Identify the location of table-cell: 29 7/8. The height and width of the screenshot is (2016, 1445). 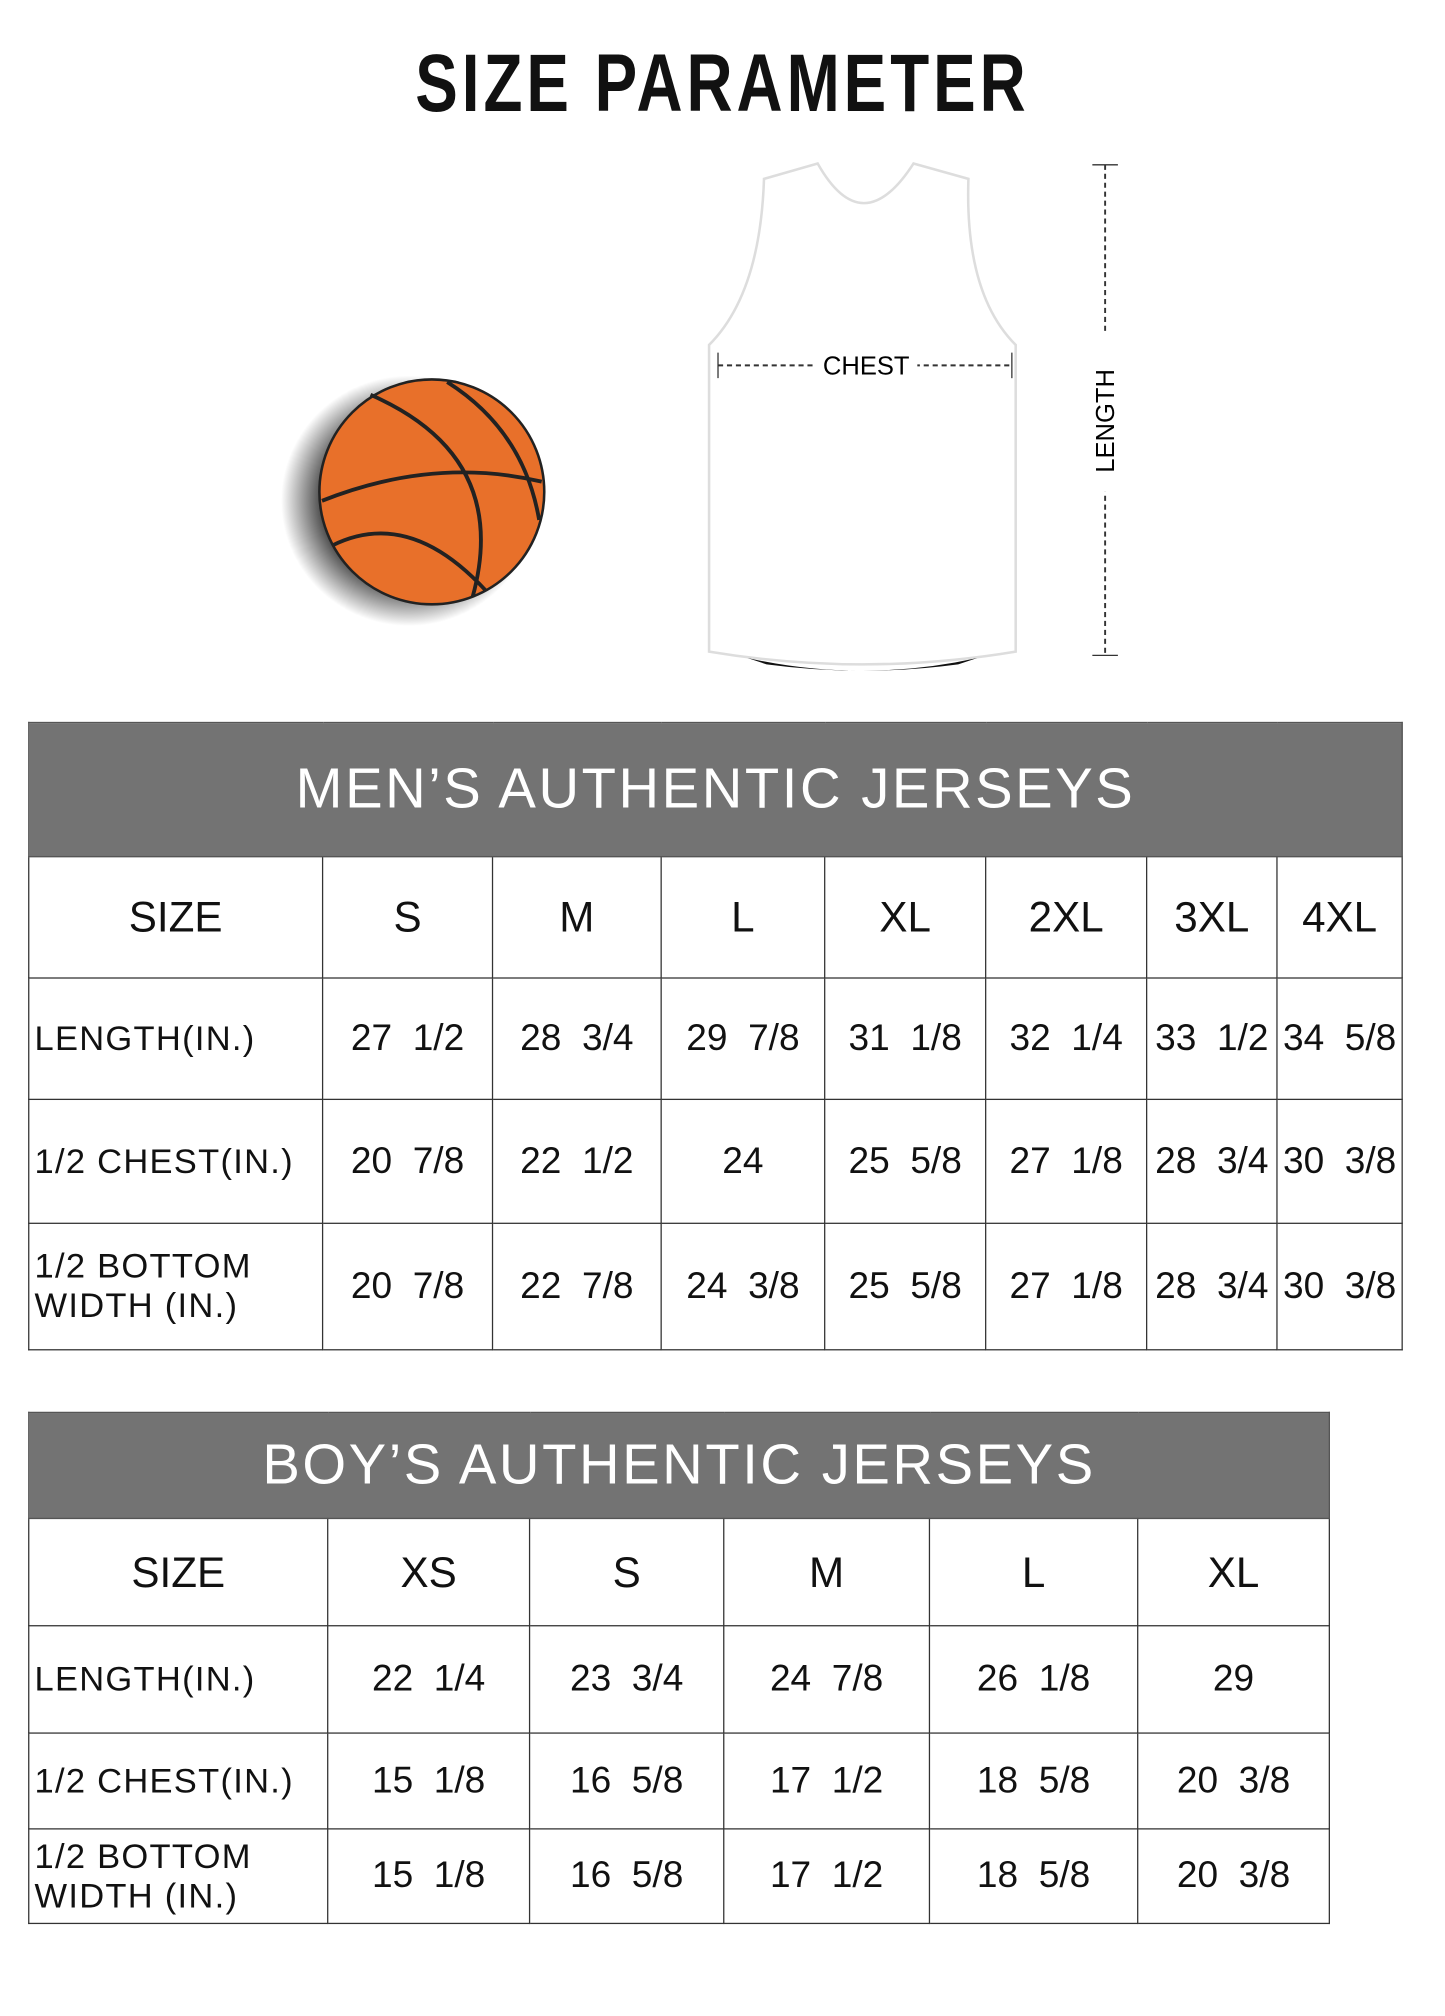
(743, 1039).